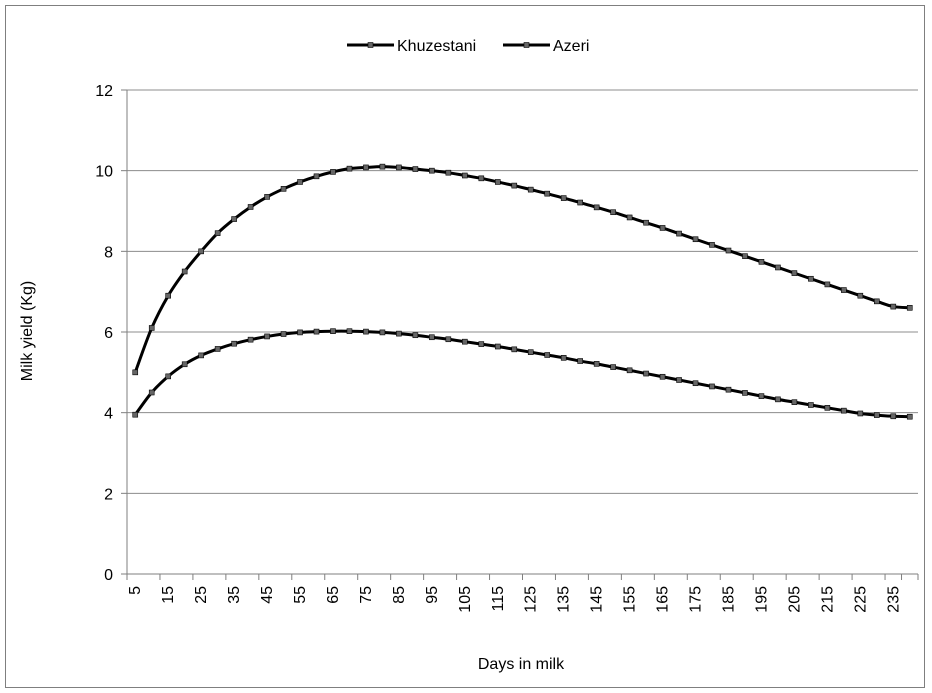 This screenshot has width=932, height=693. What do you see at coordinates (728, 599) in the screenshot?
I see `x-tick-label-185: 185` at bounding box center [728, 599].